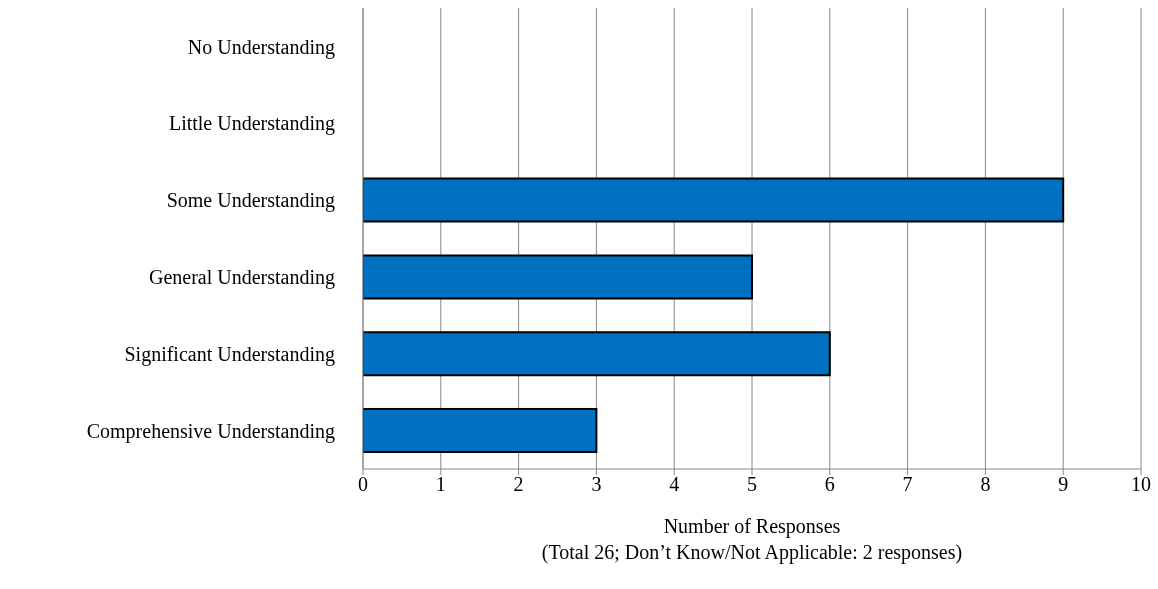 Image resolution: width=1158 pixels, height=589 pixels. I want to click on y-tick-label: Some Understanding, so click(250, 201).